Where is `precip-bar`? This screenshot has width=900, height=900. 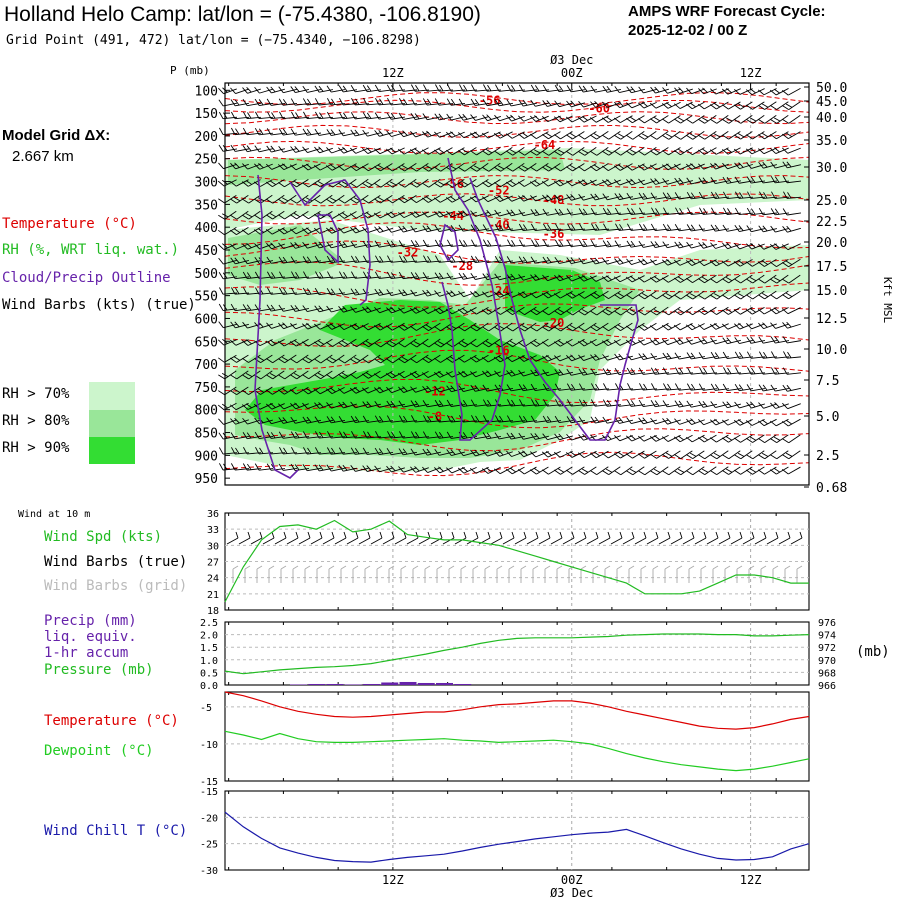 precip-bar is located at coordinates (335, 684).